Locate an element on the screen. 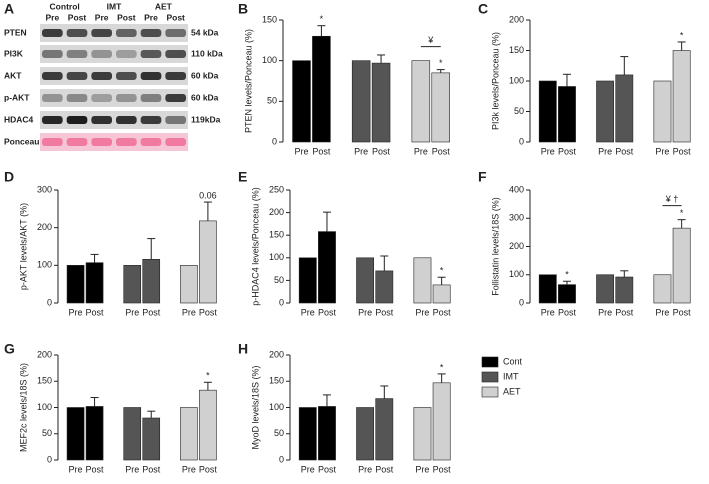 The width and height of the screenshot is (709, 484). legend-label: Cont is located at coordinates (513, 361).